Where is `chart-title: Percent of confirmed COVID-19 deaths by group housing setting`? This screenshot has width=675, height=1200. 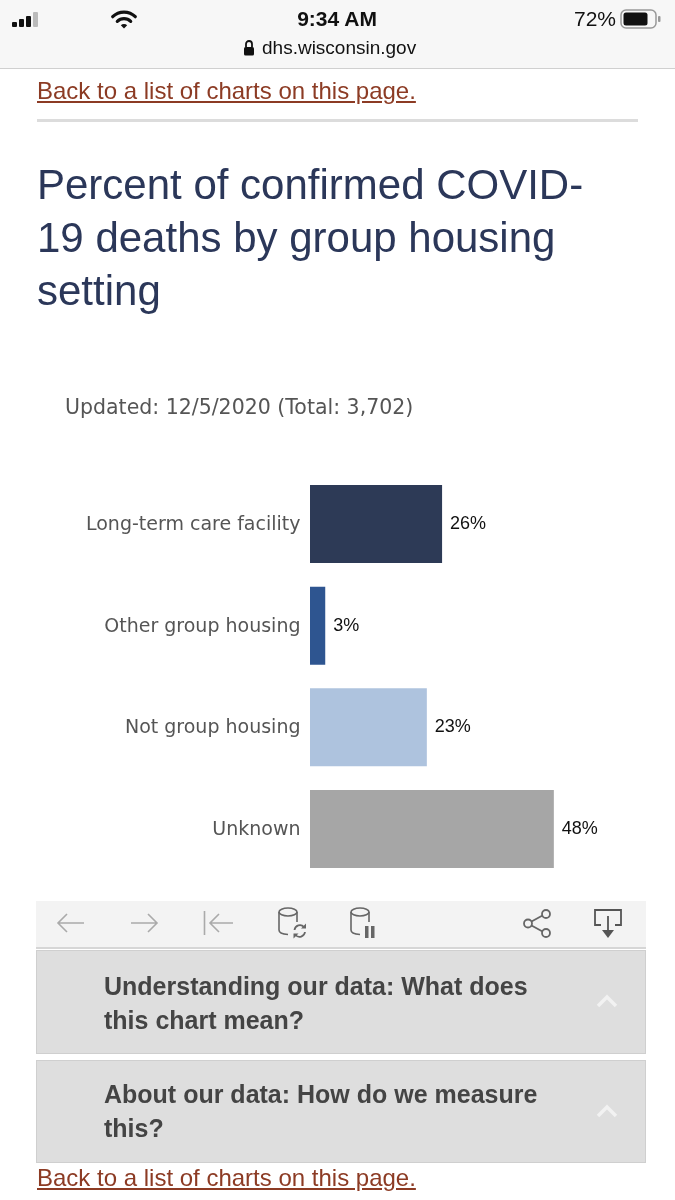 chart-title: Percent of confirmed COVID-19 deaths by group housing setting is located at coordinates (311, 238).